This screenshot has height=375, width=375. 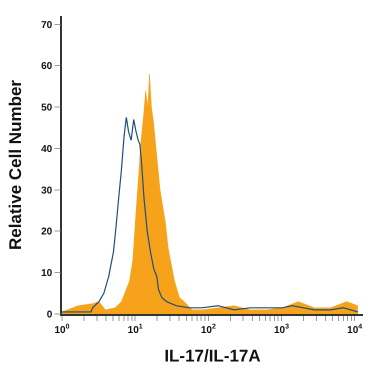 What do you see at coordinates (212, 356) in the screenshot?
I see `x-axis-title: IL-17/IL-17A` at bounding box center [212, 356].